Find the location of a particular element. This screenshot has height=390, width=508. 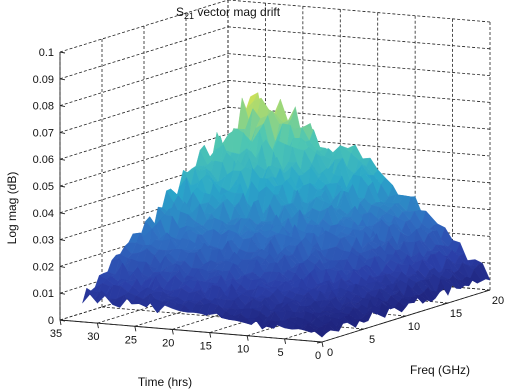

z-tick-label: 0.09 is located at coordinates (43, 80).